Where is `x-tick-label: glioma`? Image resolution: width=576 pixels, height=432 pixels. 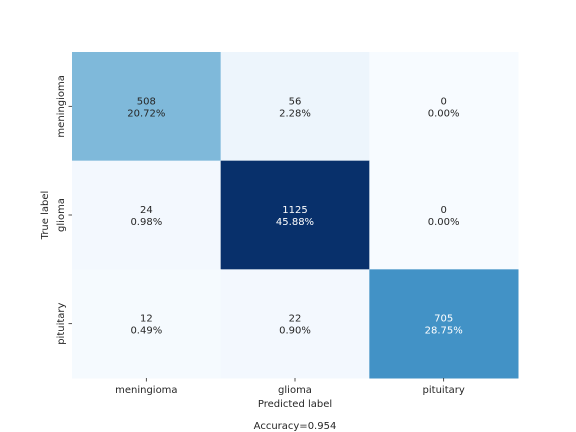 x-tick-label: glioma is located at coordinates (295, 390).